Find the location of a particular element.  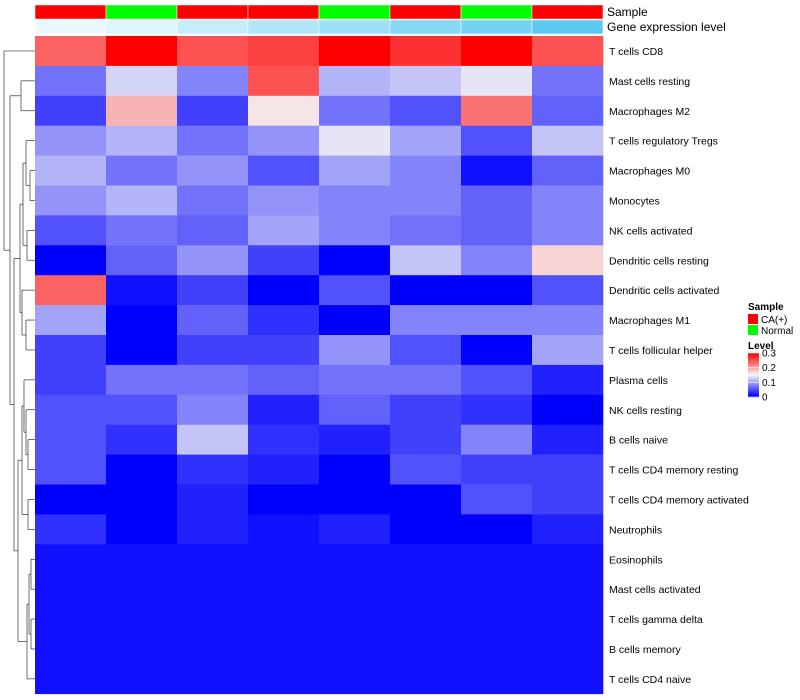

legend-item-label: CA(+) is located at coordinates (774, 320).